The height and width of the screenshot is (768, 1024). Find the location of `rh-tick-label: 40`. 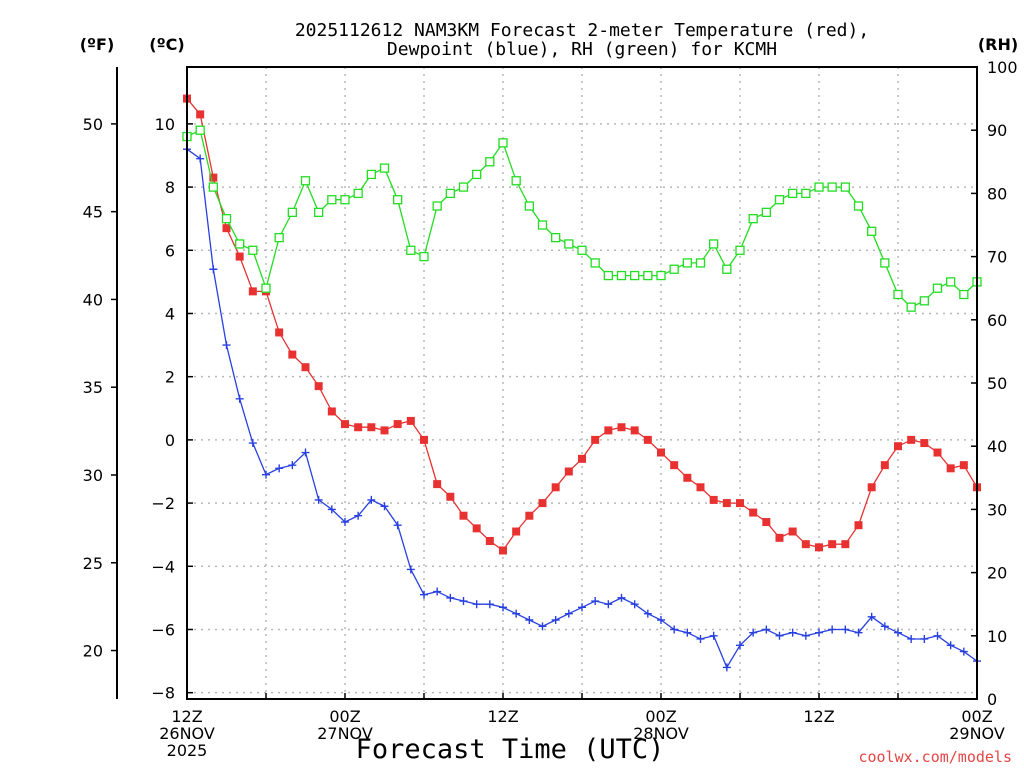

rh-tick-label: 40 is located at coordinates (997, 446).